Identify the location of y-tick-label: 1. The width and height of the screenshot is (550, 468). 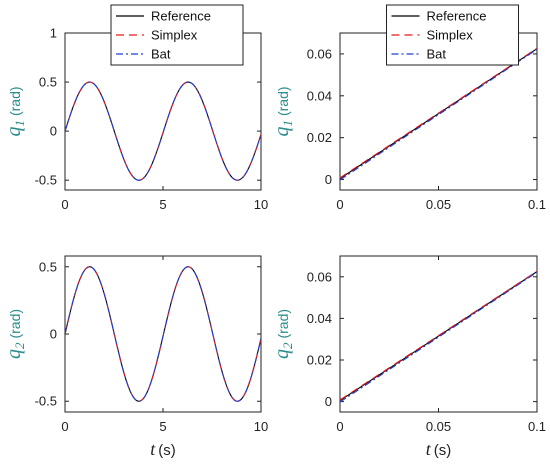
(53, 33).